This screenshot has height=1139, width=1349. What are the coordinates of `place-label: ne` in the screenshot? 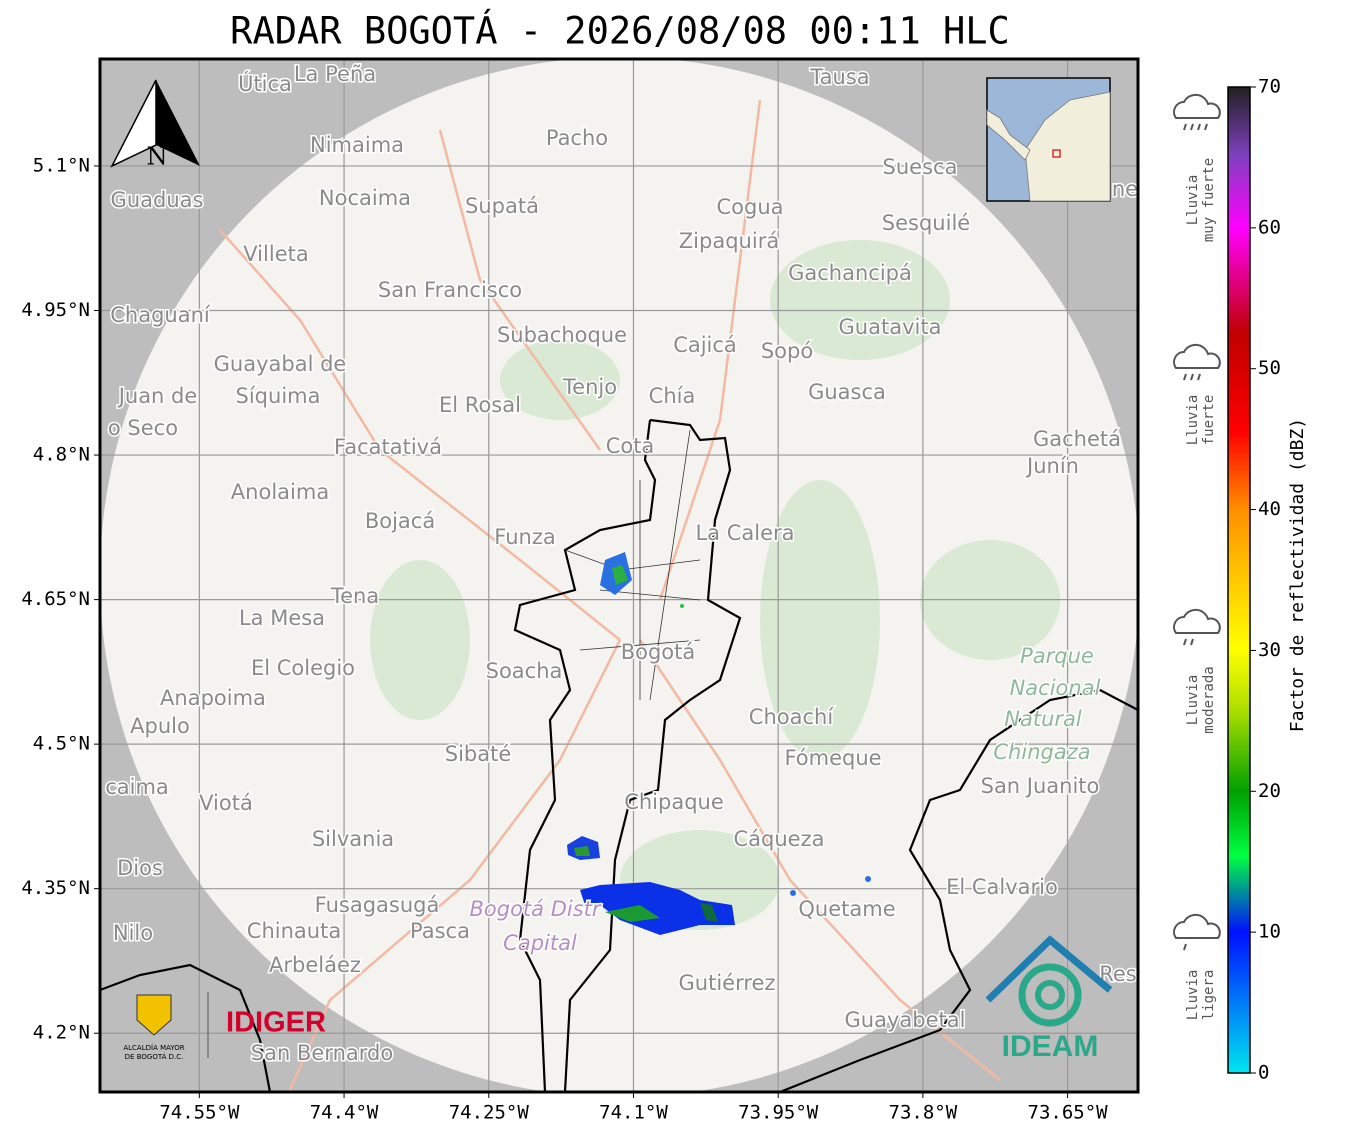 It's located at (1125, 189).